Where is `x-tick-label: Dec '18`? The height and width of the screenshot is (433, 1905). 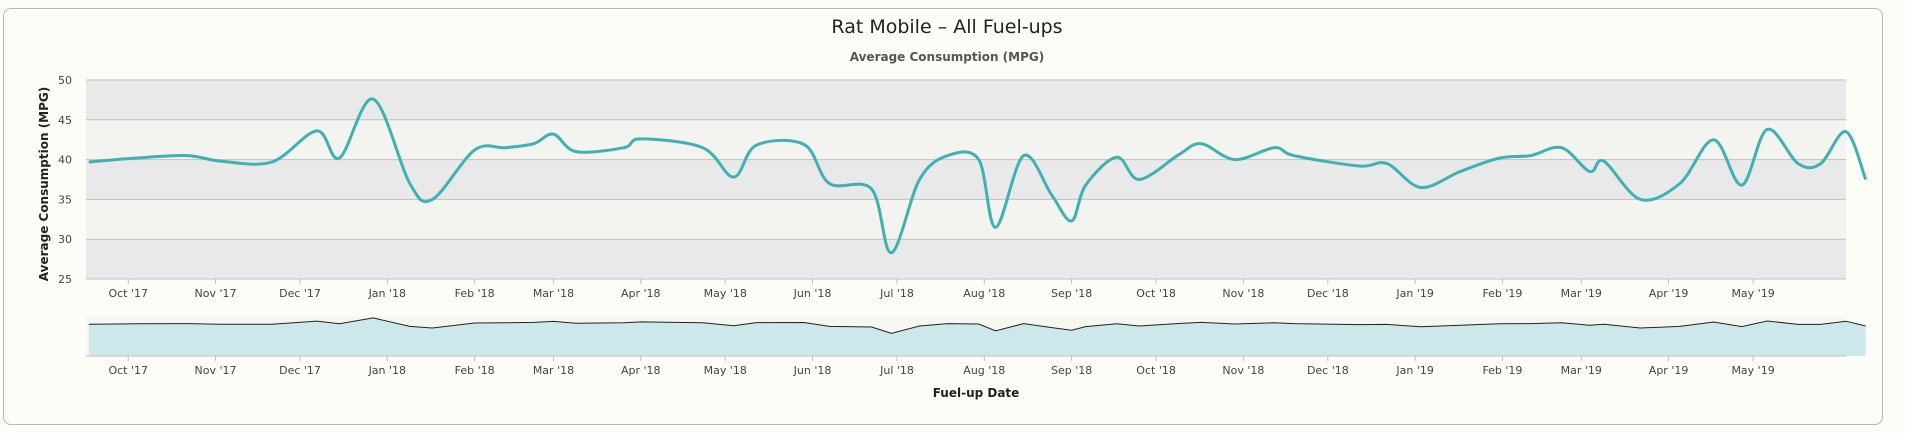
x-tick-label: Dec '18 is located at coordinates (1328, 293).